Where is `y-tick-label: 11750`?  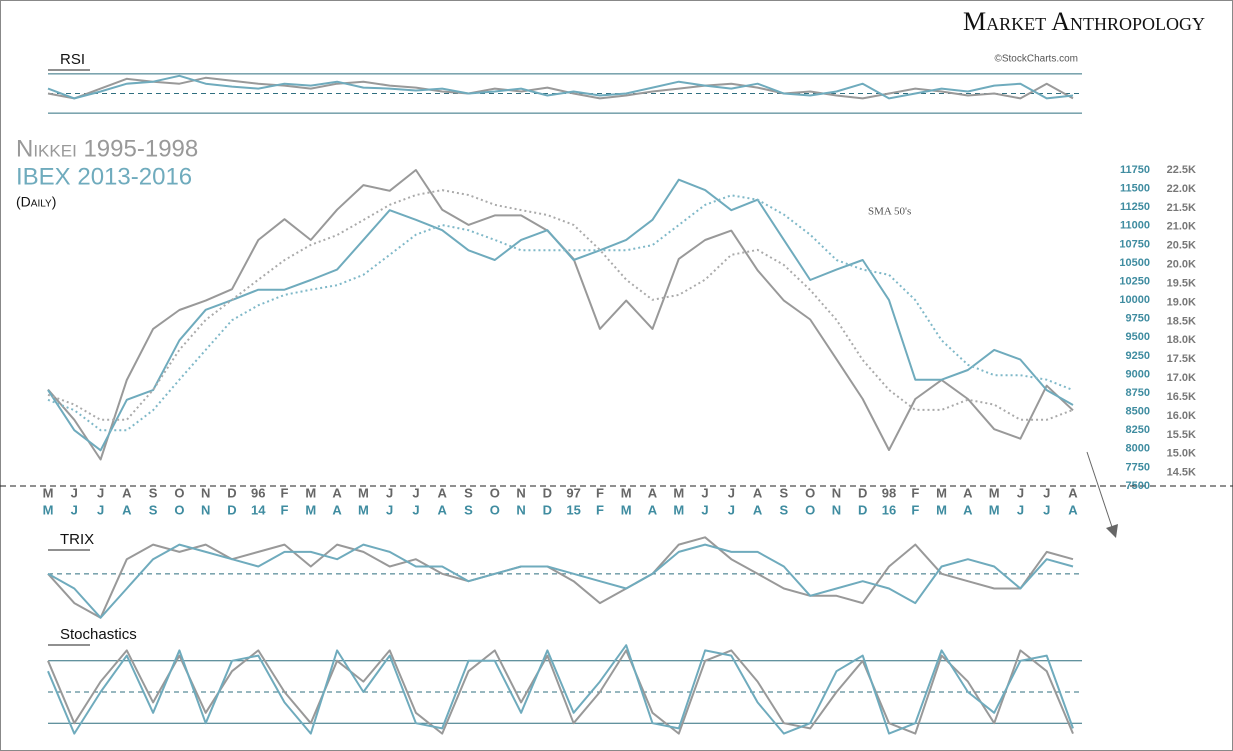
y-tick-label: 11750 is located at coordinates (1135, 170).